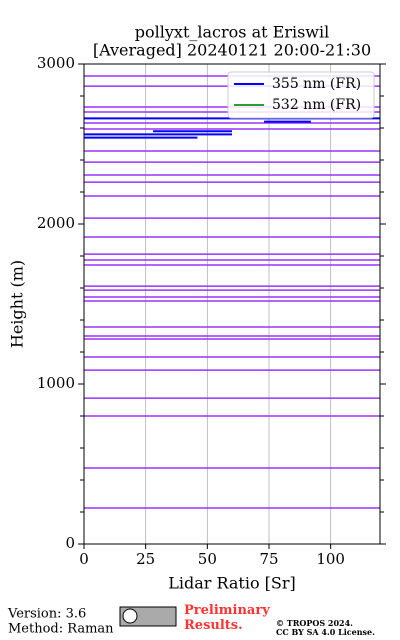 This screenshot has height=640, width=400. I want to click on y-tick-label: 0, so click(70, 543).